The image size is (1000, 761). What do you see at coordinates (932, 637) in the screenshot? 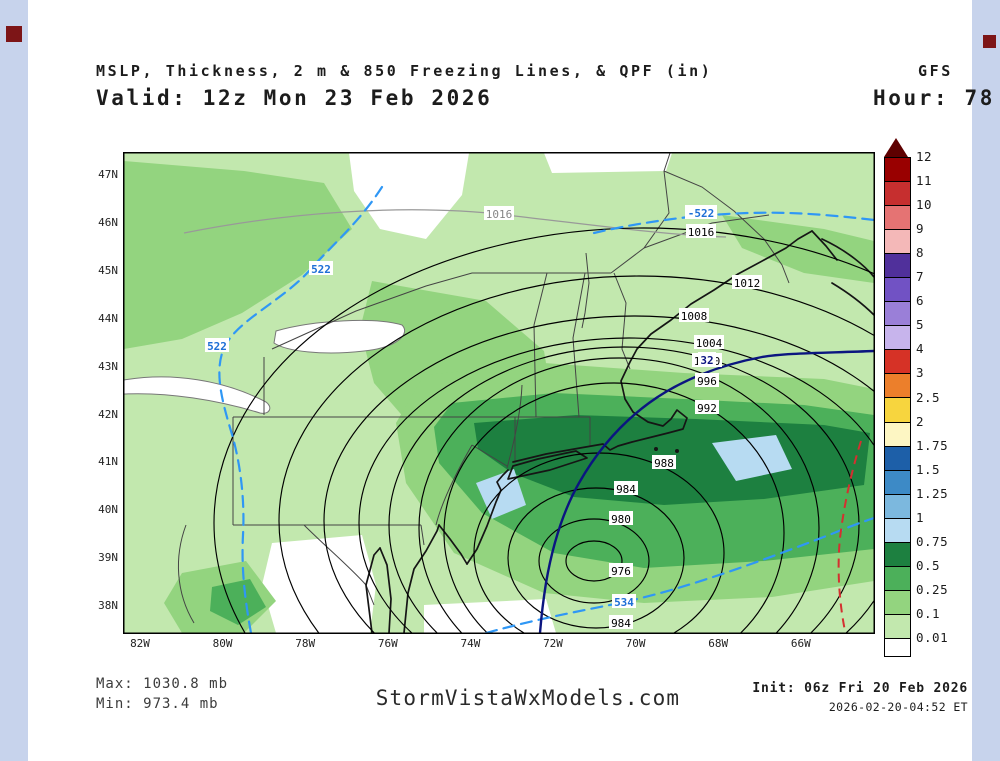
I see `colorbar-tick-label: 0.01` at bounding box center [932, 637].